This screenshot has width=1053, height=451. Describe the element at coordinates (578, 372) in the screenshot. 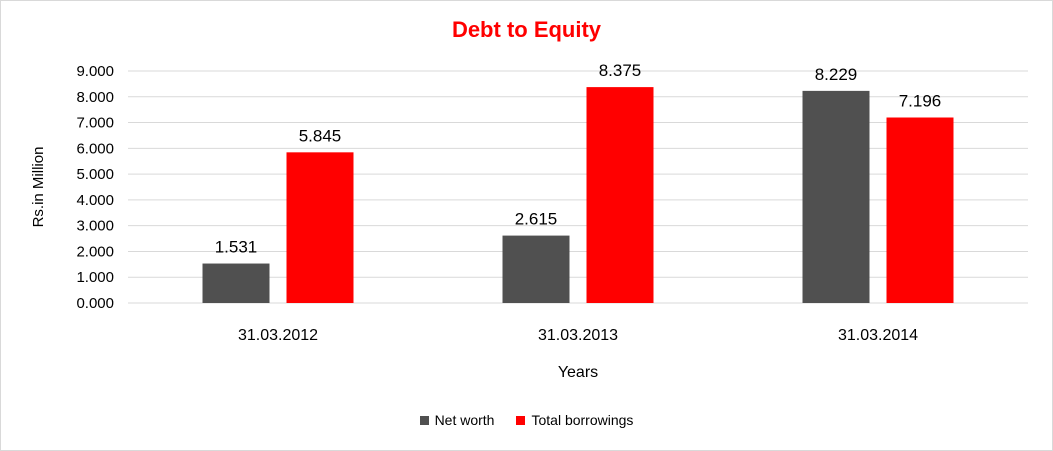

I see `x-axis-title: Years` at that location.